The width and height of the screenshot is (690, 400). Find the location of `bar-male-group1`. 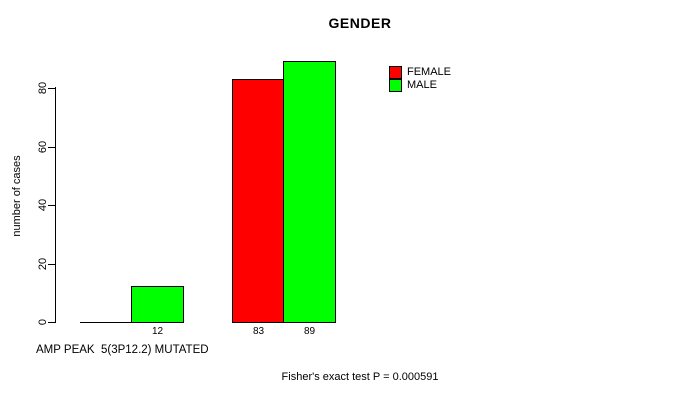

bar-male-group1 is located at coordinates (157, 304).